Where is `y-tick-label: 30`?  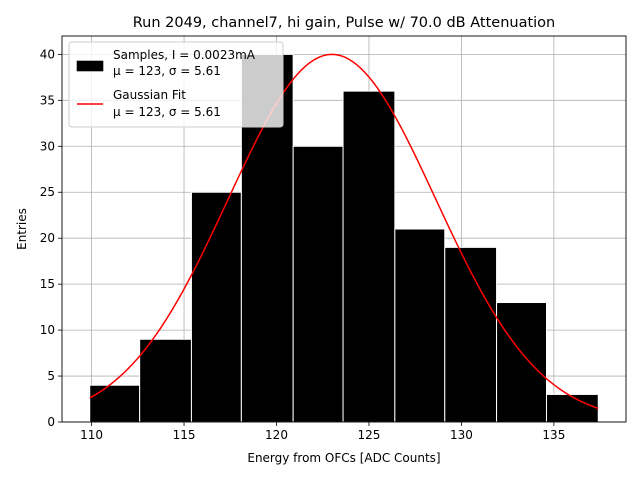 y-tick-label: 30 is located at coordinates (47, 146).